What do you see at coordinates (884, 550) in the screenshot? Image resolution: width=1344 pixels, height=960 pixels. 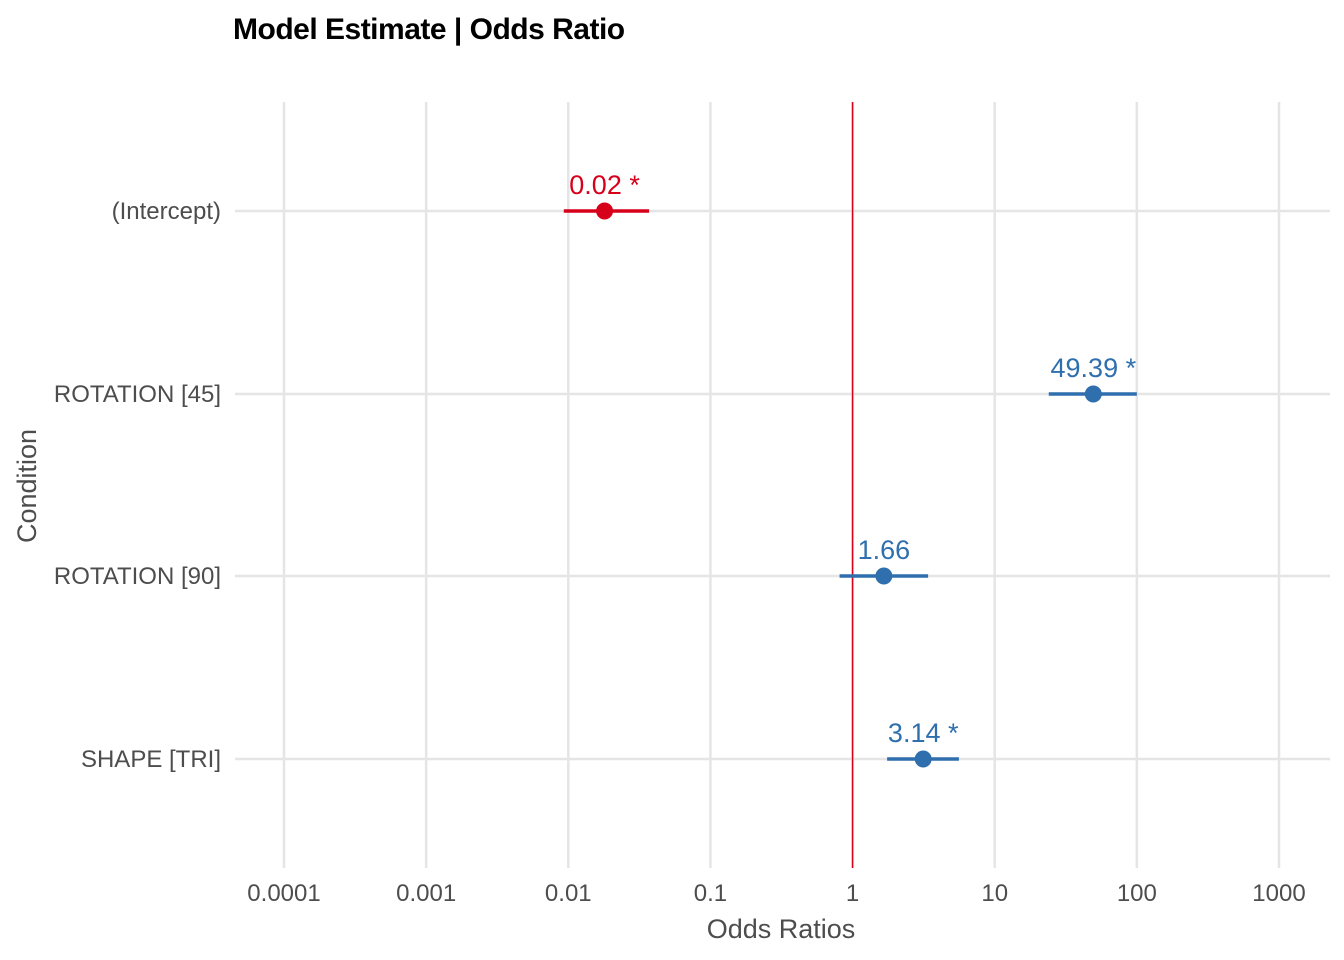 I see `estimate-label: 1.66` at bounding box center [884, 550].